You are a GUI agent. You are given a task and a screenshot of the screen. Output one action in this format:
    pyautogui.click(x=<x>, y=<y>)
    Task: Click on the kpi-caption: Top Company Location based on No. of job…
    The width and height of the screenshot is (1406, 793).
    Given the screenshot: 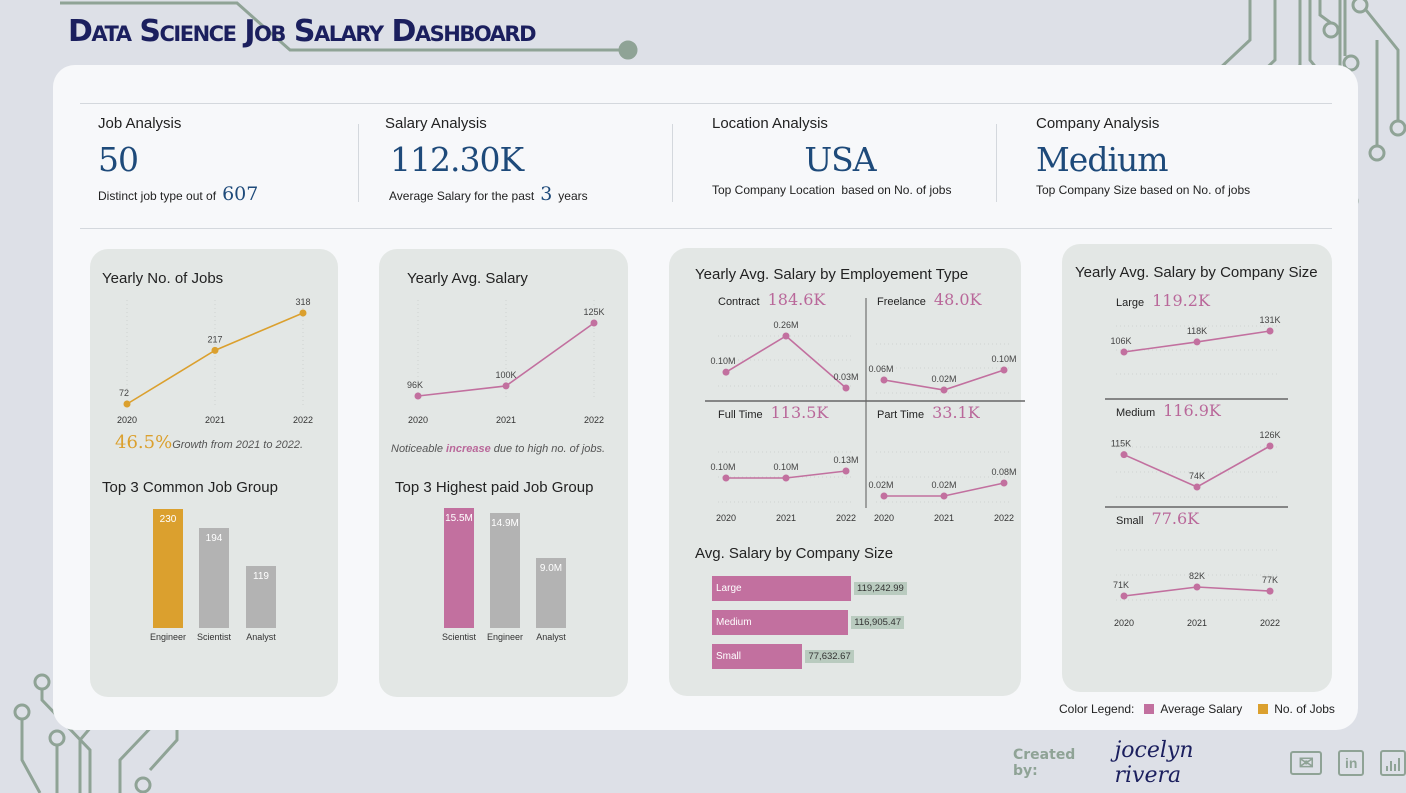 What is the action you would take?
    pyautogui.click(x=832, y=190)
    